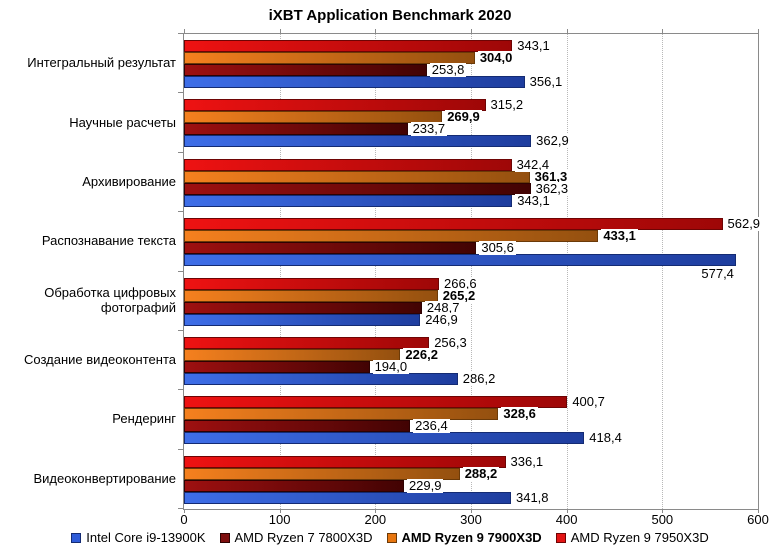 The height and width of the screenshot is (554, 780). I want to click on category-label: Распознавание текста, so click(108, 241).